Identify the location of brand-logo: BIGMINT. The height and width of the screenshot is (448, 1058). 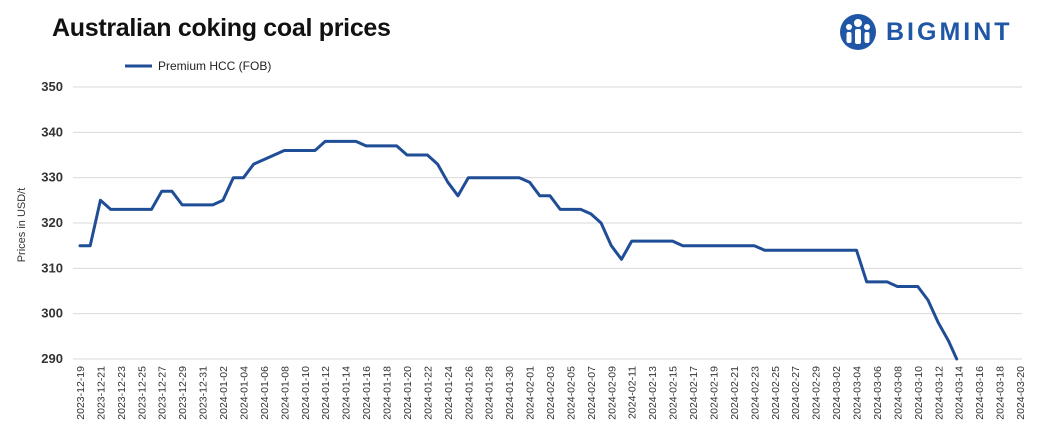
(925, 32).